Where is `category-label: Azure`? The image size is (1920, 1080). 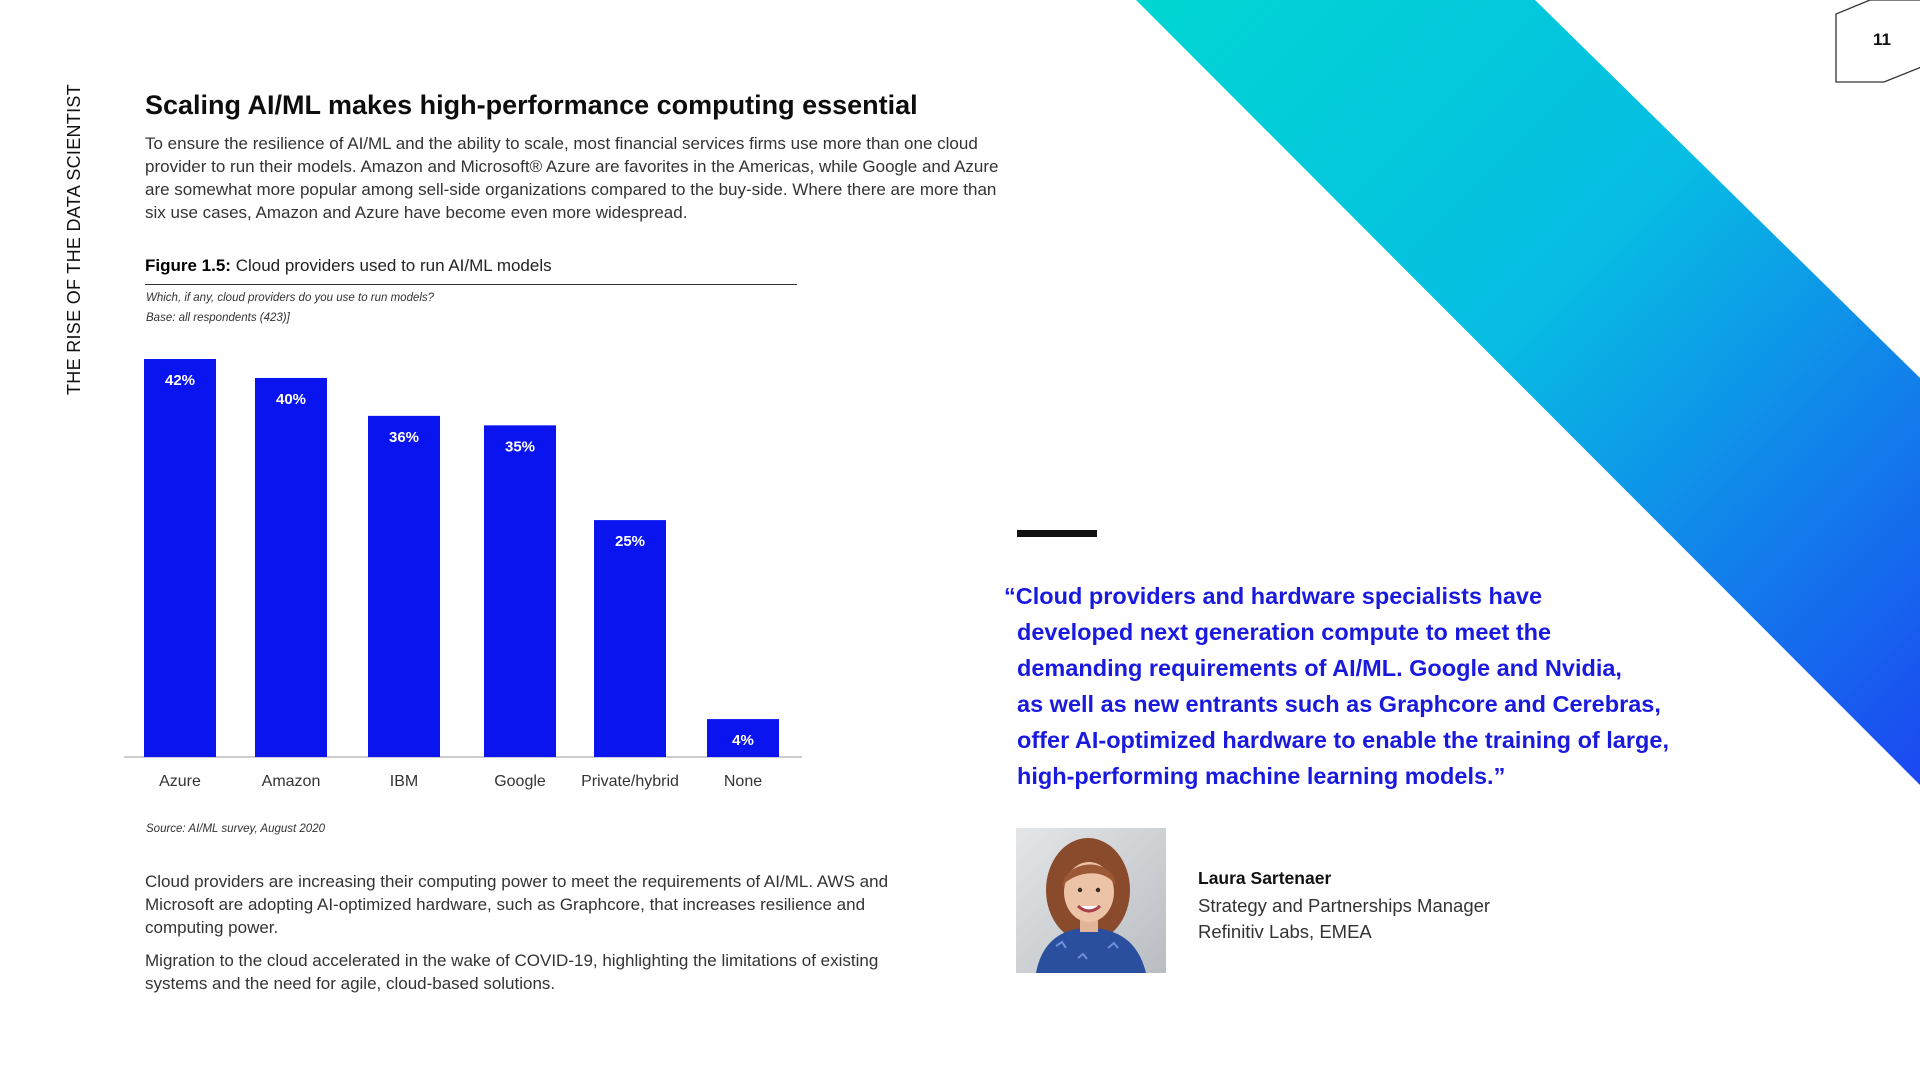
category-label: Azure is located at coordinates (180, 781).